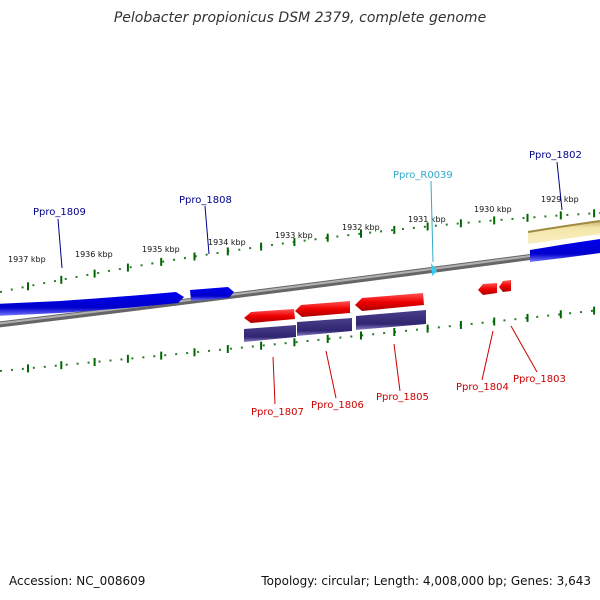 The width and height of the screenshot is (600, 600). I want to click on gene-label-ppro-1809: Ppro_1809, so click(59, 212).